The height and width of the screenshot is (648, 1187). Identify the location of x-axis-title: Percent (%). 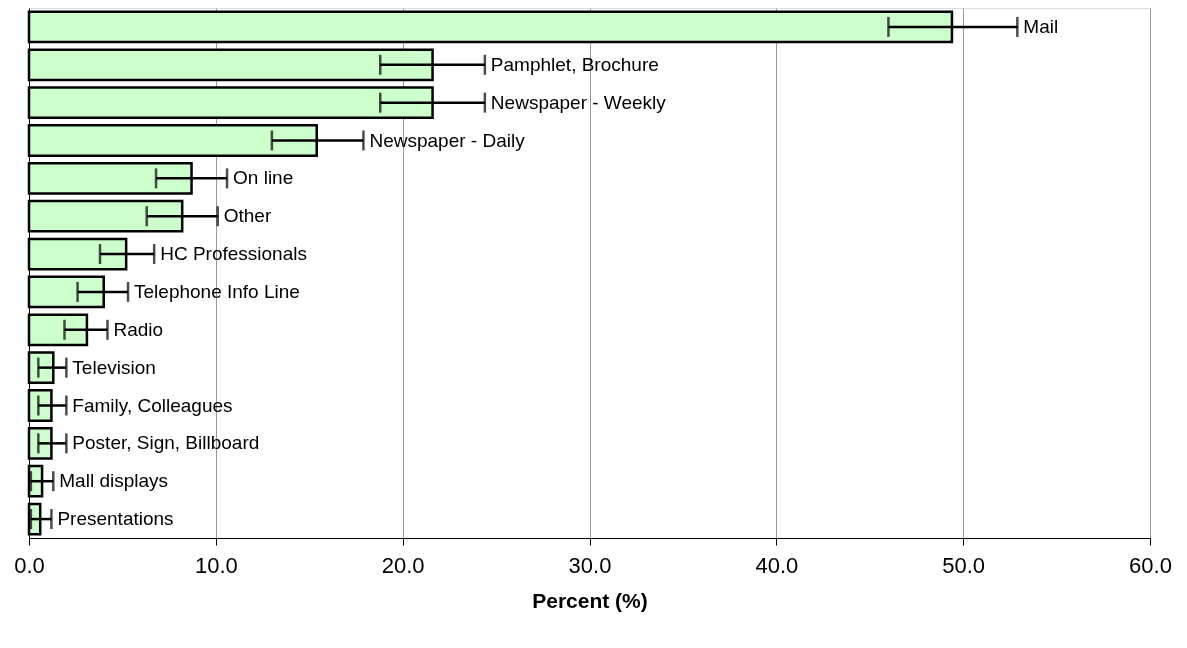
(590, 600).